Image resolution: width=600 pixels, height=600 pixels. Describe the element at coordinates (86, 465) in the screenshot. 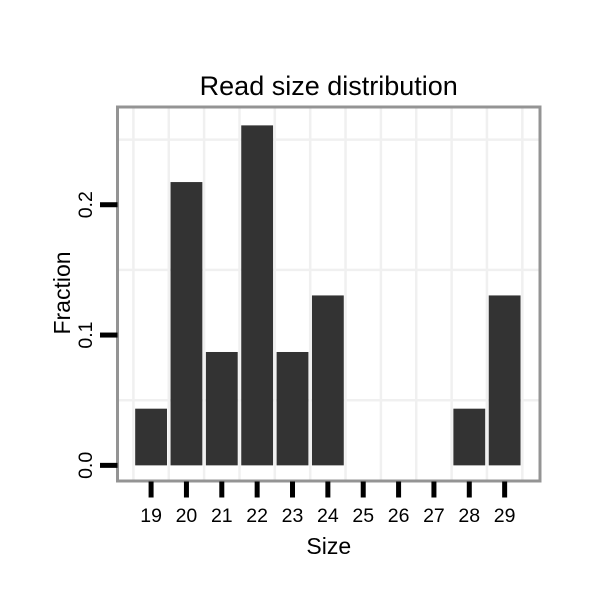

I see `y-tick-label-0.0: 0.0` at that location.